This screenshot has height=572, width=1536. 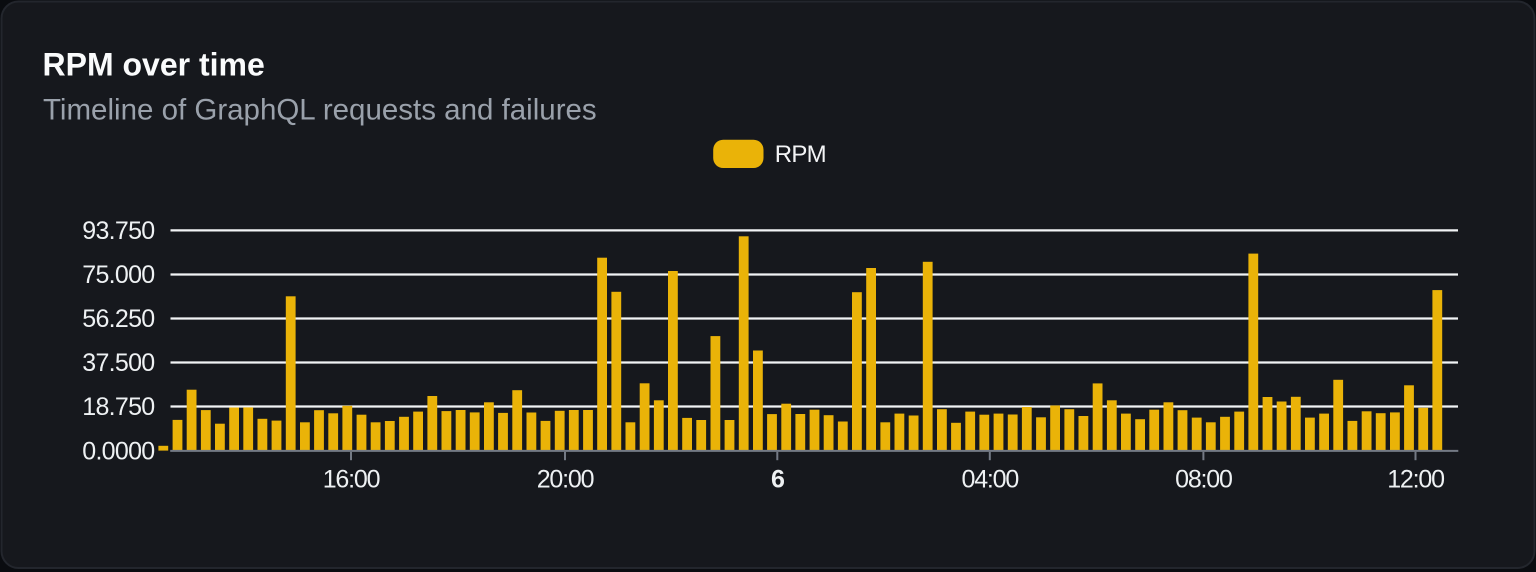 What do you see at coordinates (1415, 479) in the screenshot?
I see `svg-text: 12:00` at bounding box center [1415, 479].